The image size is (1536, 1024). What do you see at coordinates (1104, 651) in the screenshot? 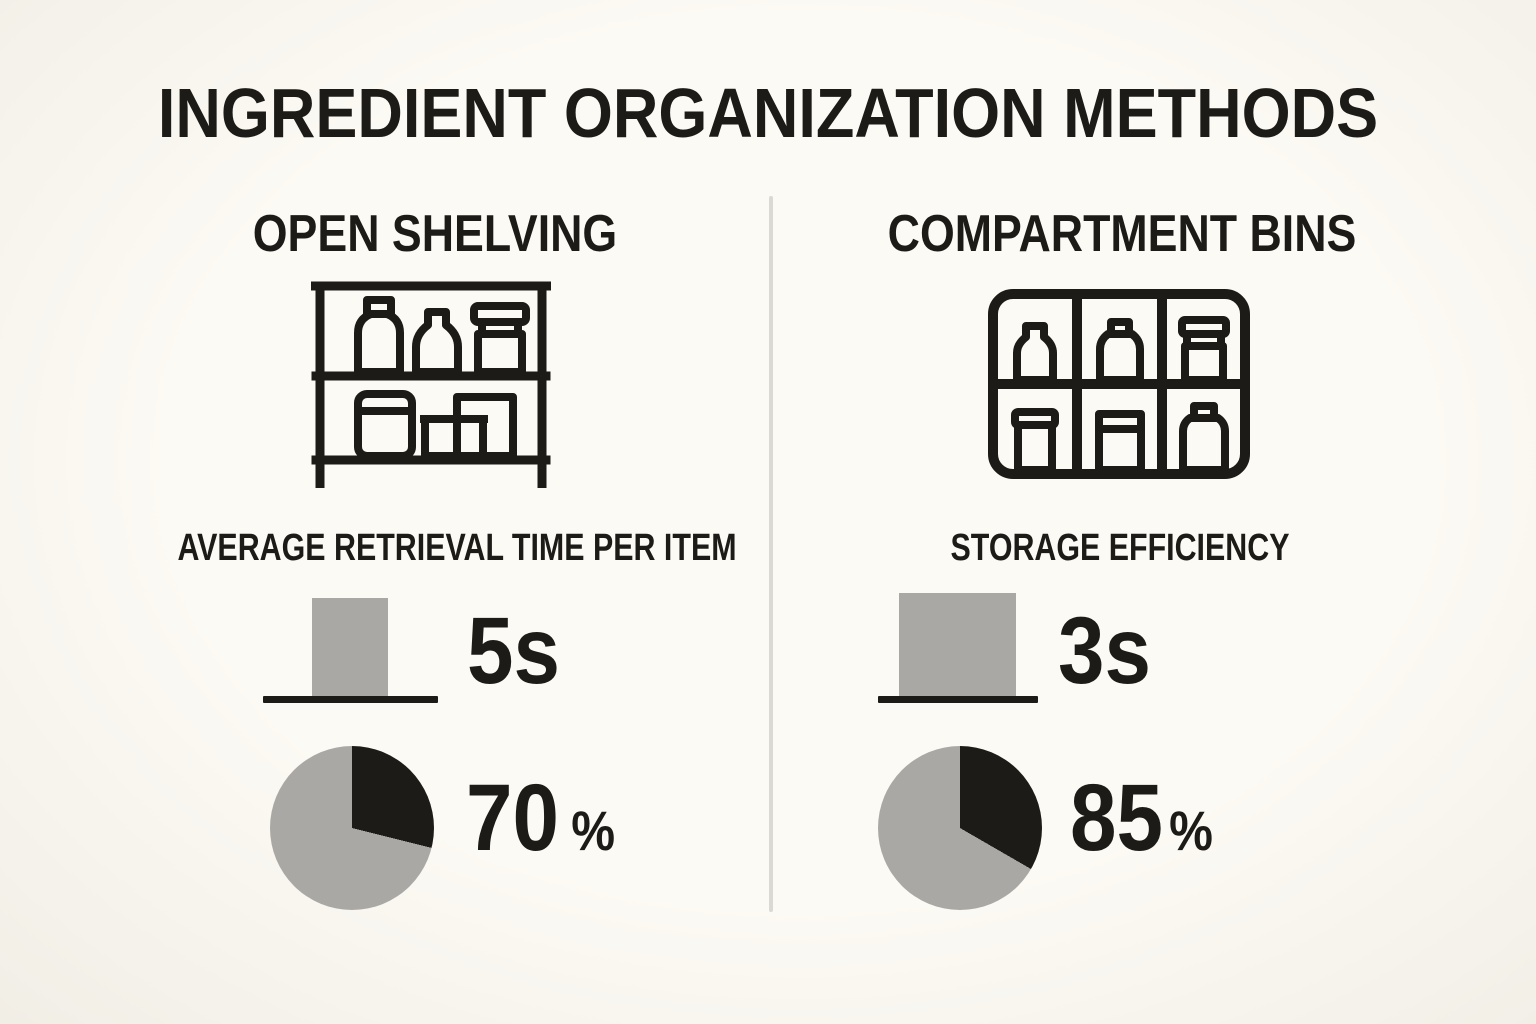
I see `storage-efficiency-time-value-text: 3s` at bounding box center [1104, 651].